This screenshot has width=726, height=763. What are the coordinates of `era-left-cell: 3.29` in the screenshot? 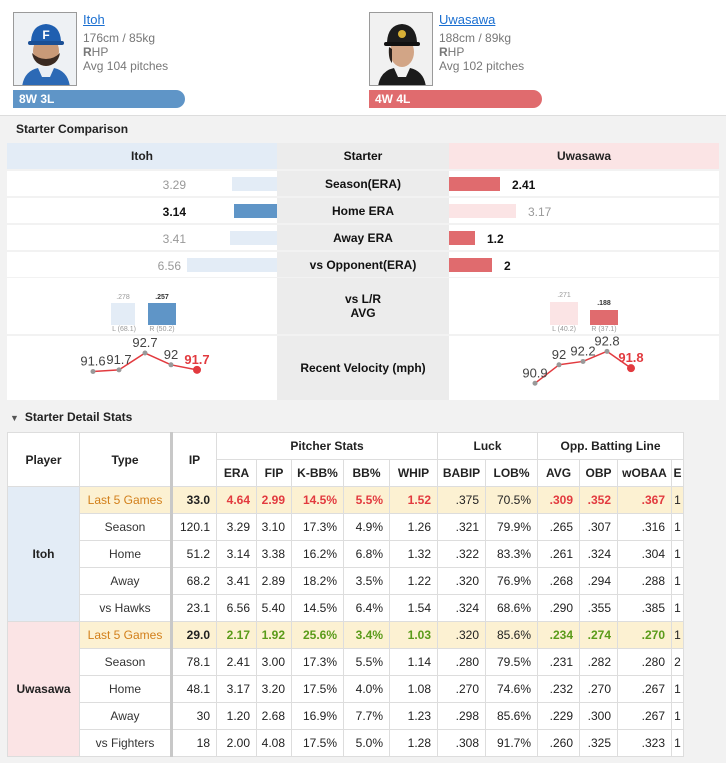 It's located at (142, 183).